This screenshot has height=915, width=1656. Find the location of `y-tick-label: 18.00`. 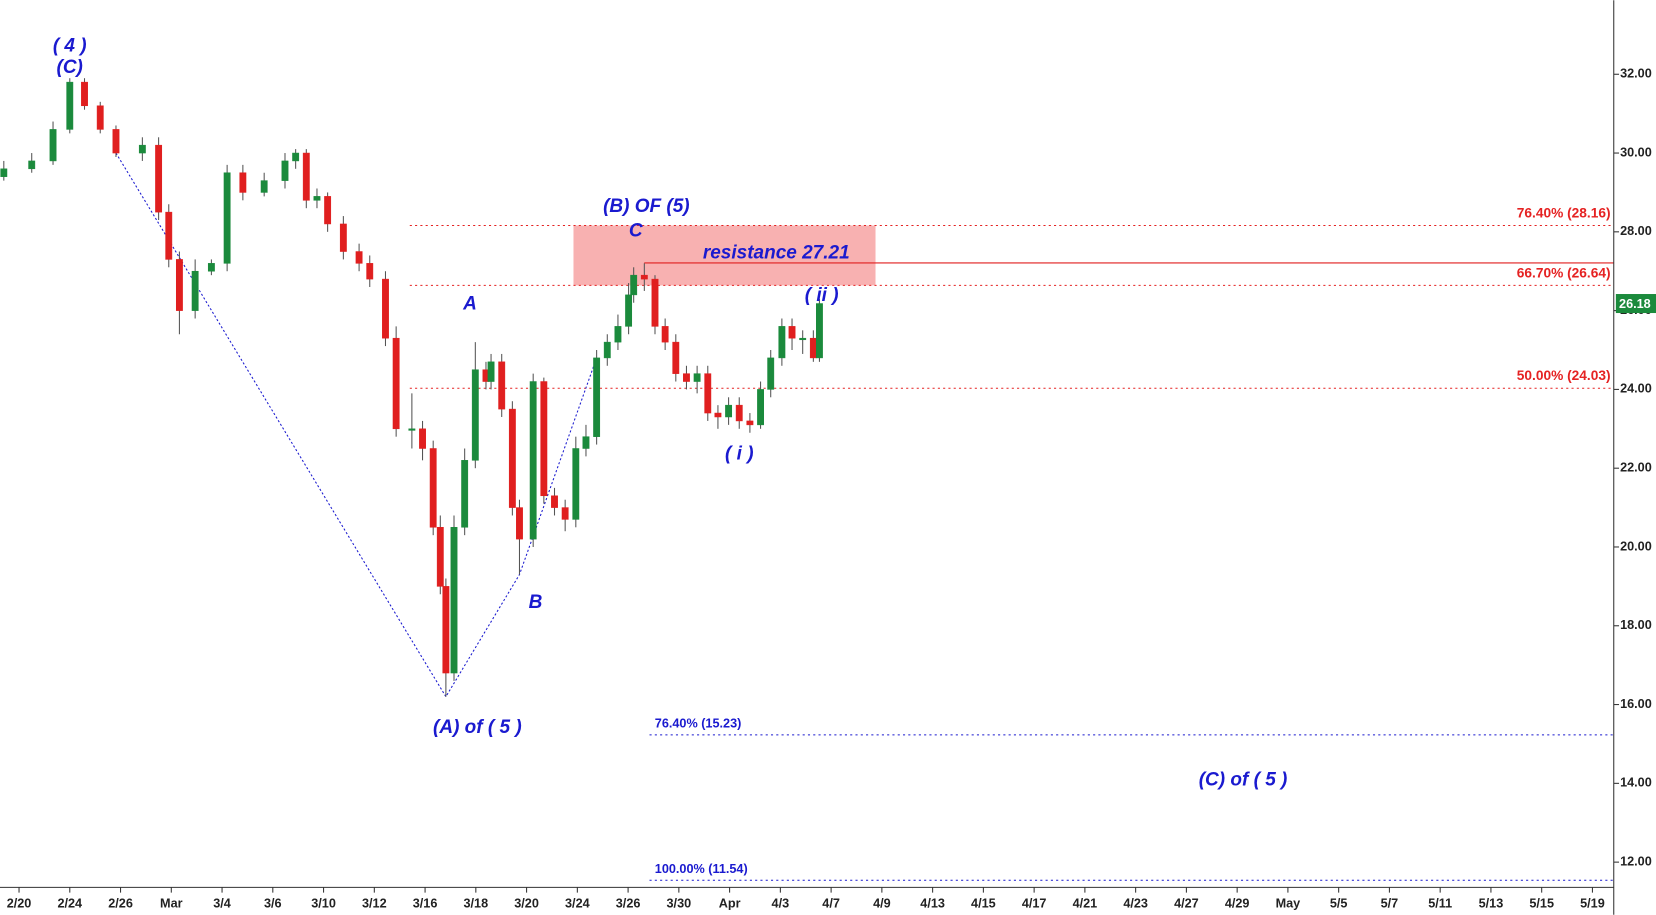

y-tick-label: 18.00 is located at coordinates (1636, 625).